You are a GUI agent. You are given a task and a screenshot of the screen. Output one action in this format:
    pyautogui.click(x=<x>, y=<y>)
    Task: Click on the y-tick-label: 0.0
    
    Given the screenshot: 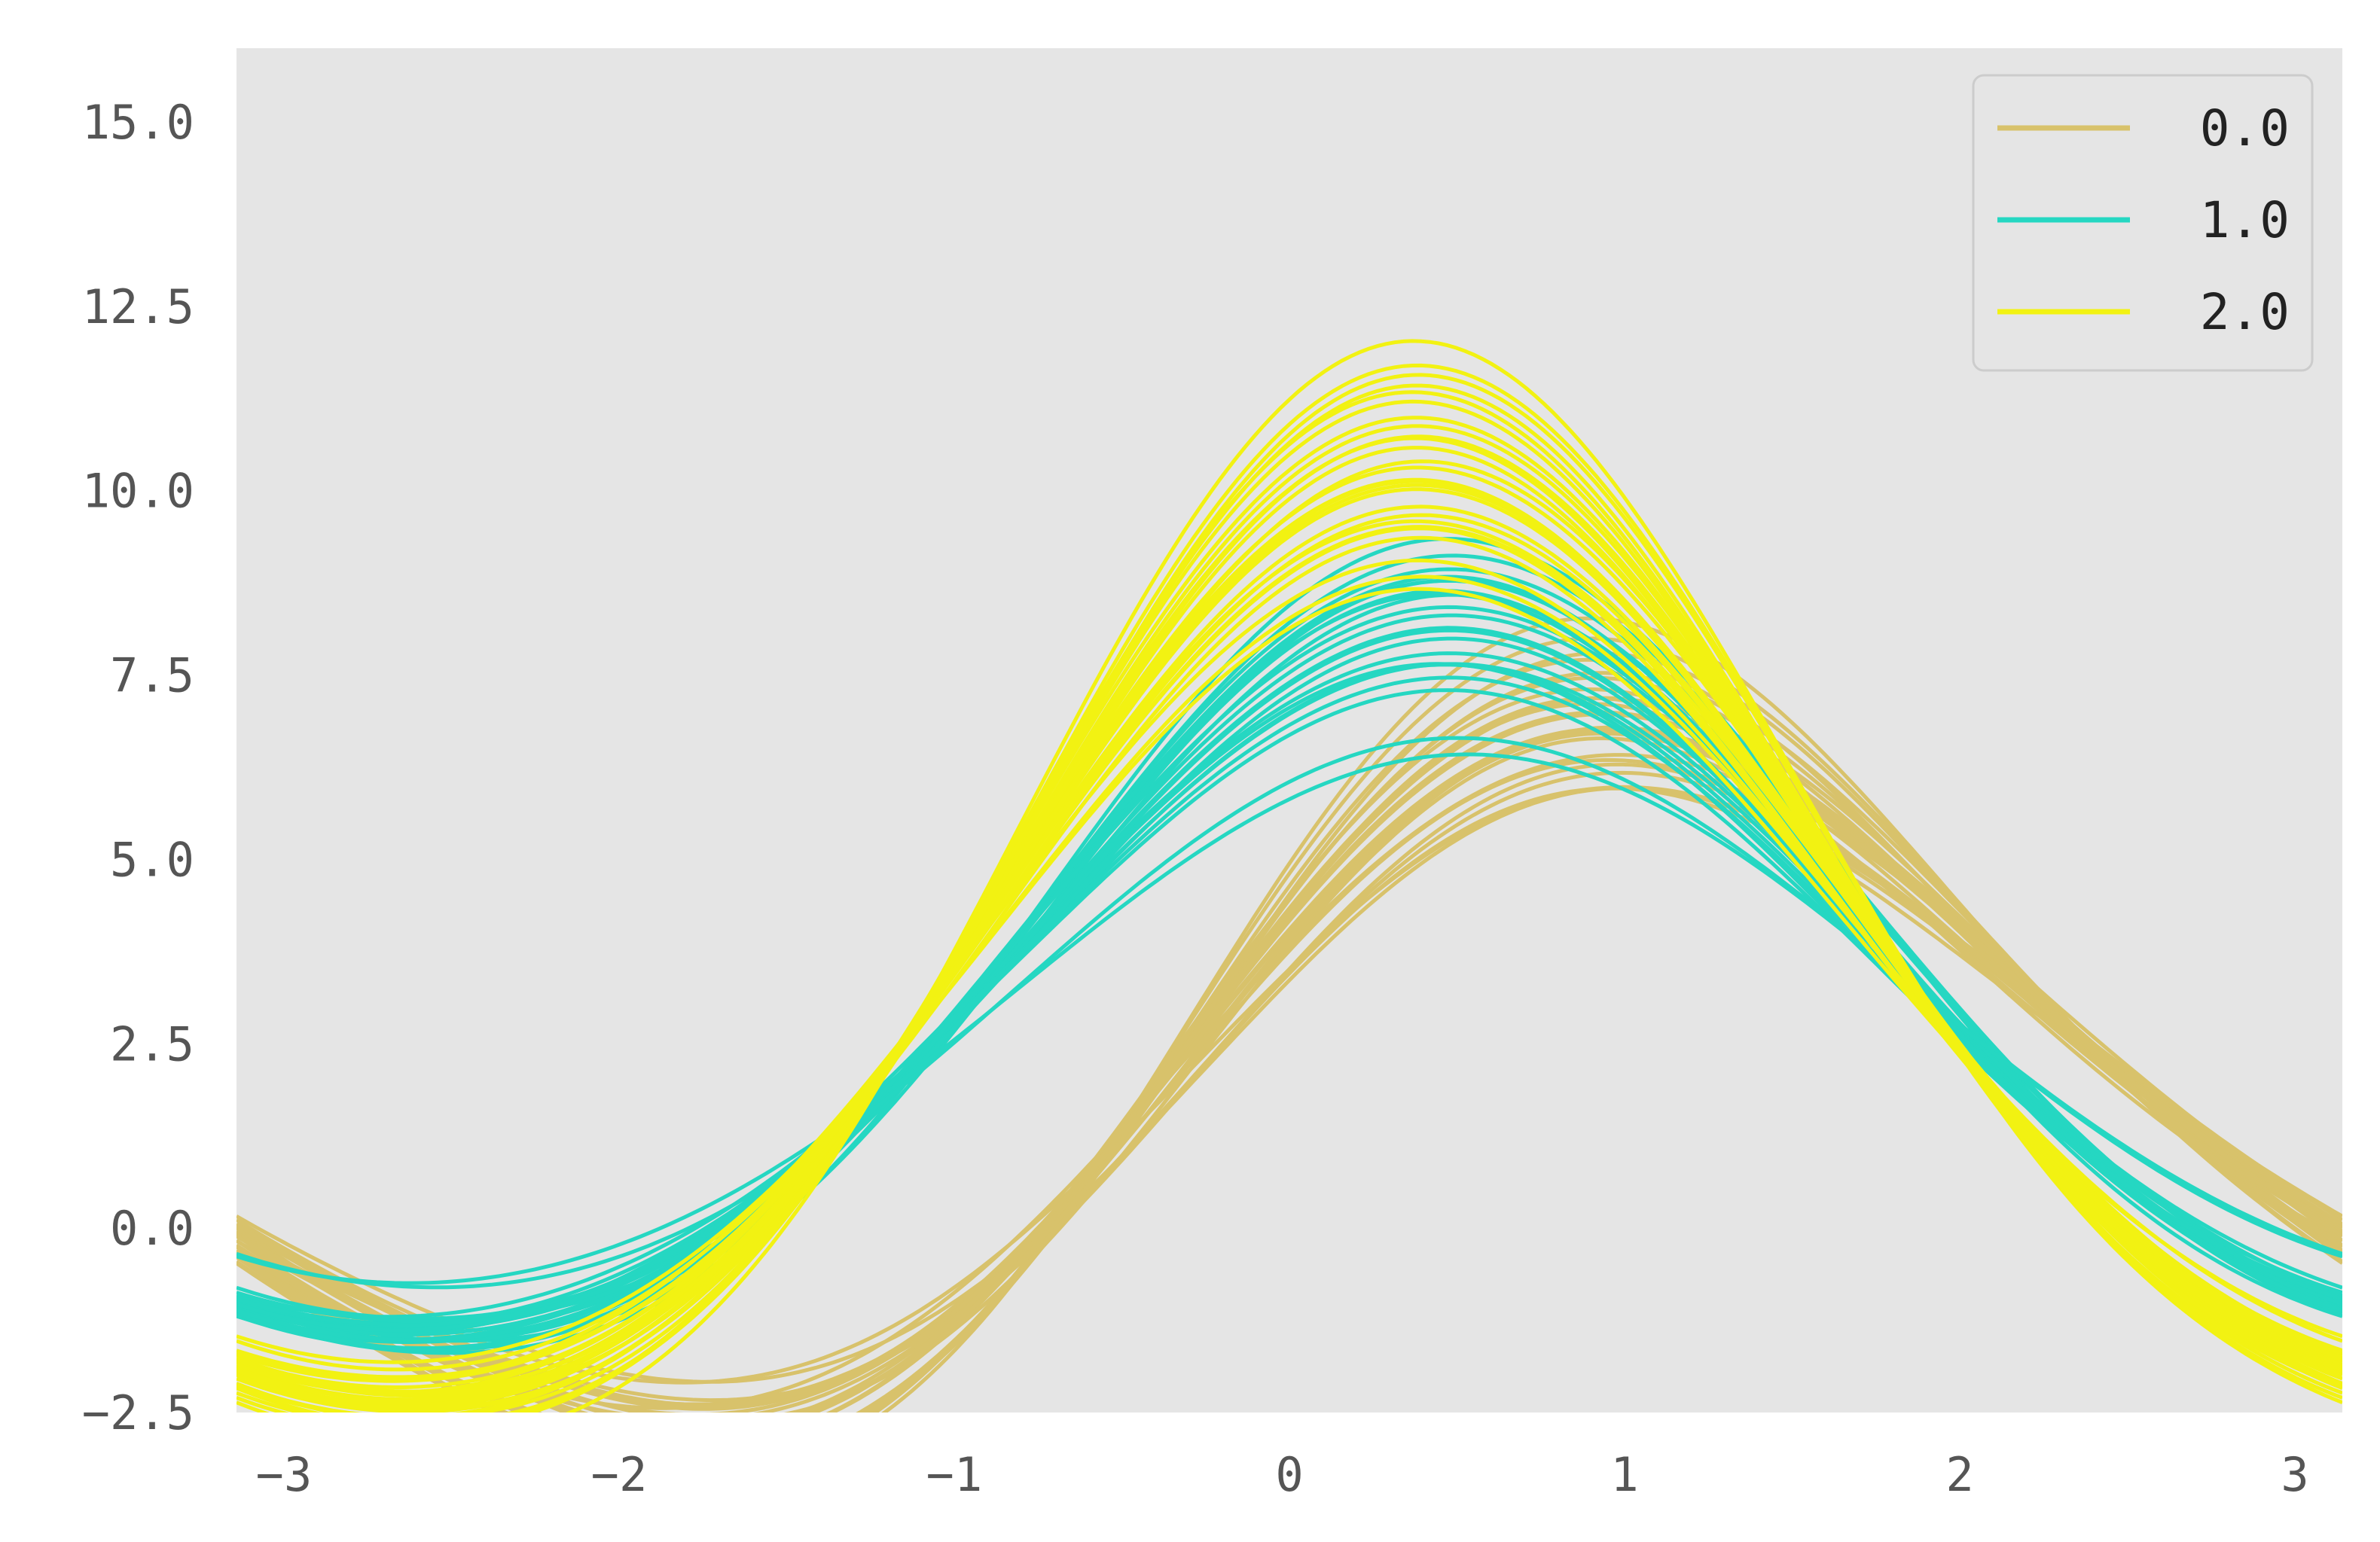 What is the action you would take?
    pyautogui.click(x=152, y=1228)
    